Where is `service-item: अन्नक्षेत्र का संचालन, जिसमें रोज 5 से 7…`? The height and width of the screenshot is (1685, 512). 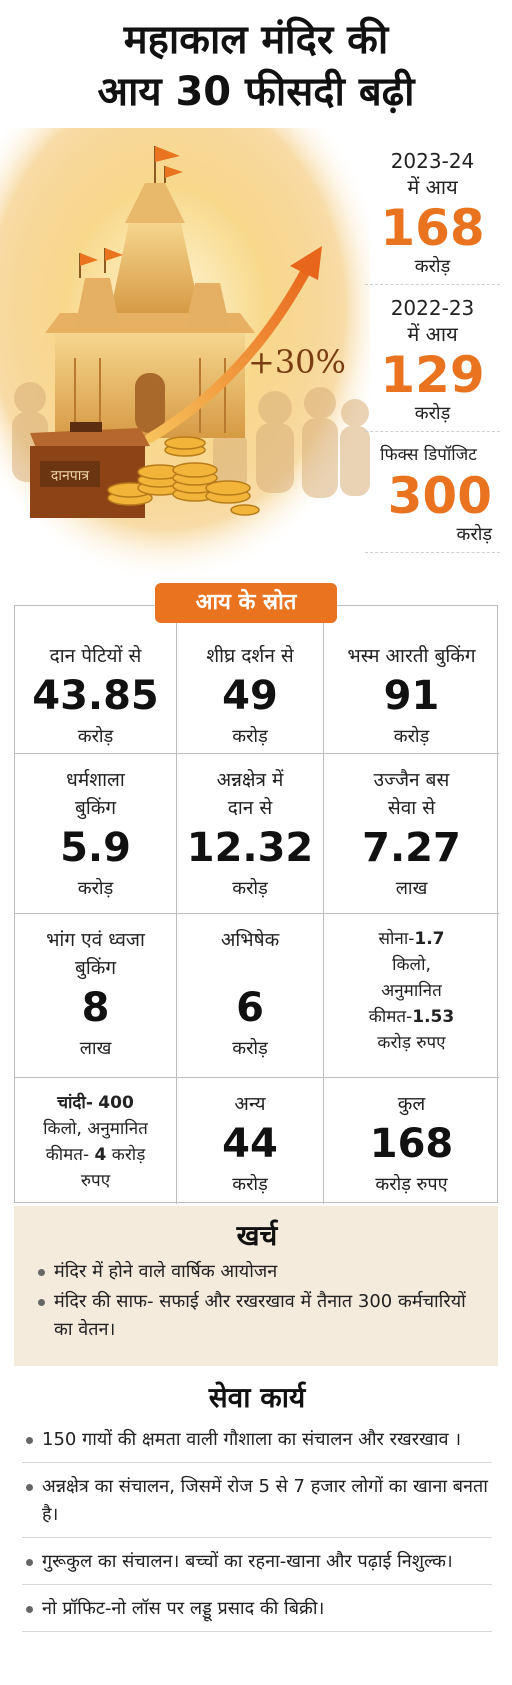 service-item: अन्नक्षेत्र का संचालन, जिसमें रोज 5 से 7… is located at coordinates (257, 1505).